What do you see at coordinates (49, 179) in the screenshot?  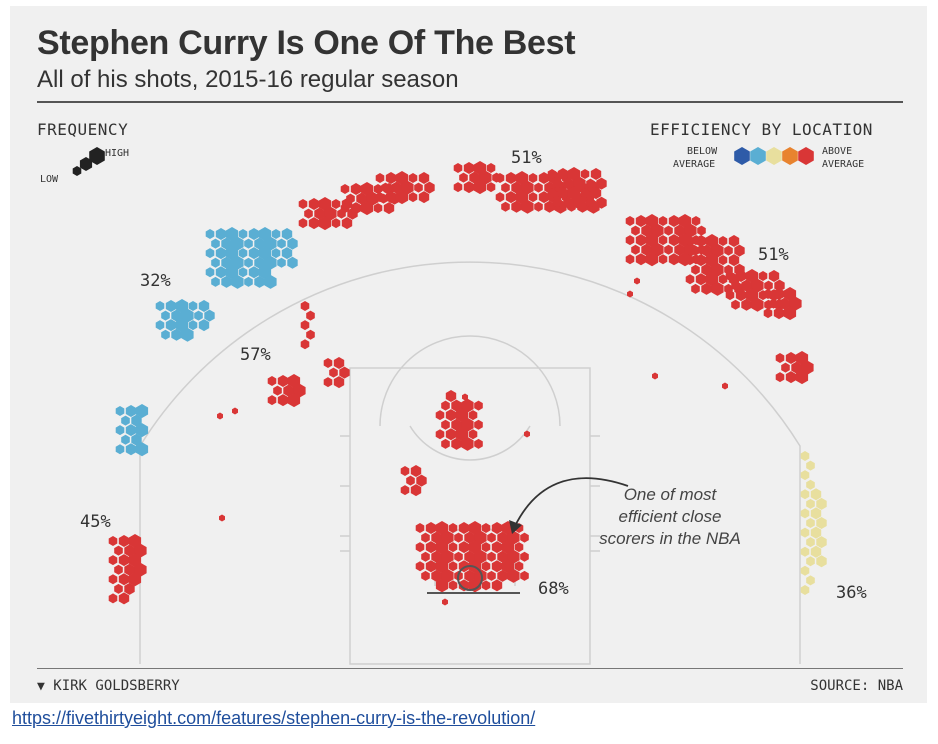 I see `frequency-low-label: LOW` at bounding box center [49, 179].